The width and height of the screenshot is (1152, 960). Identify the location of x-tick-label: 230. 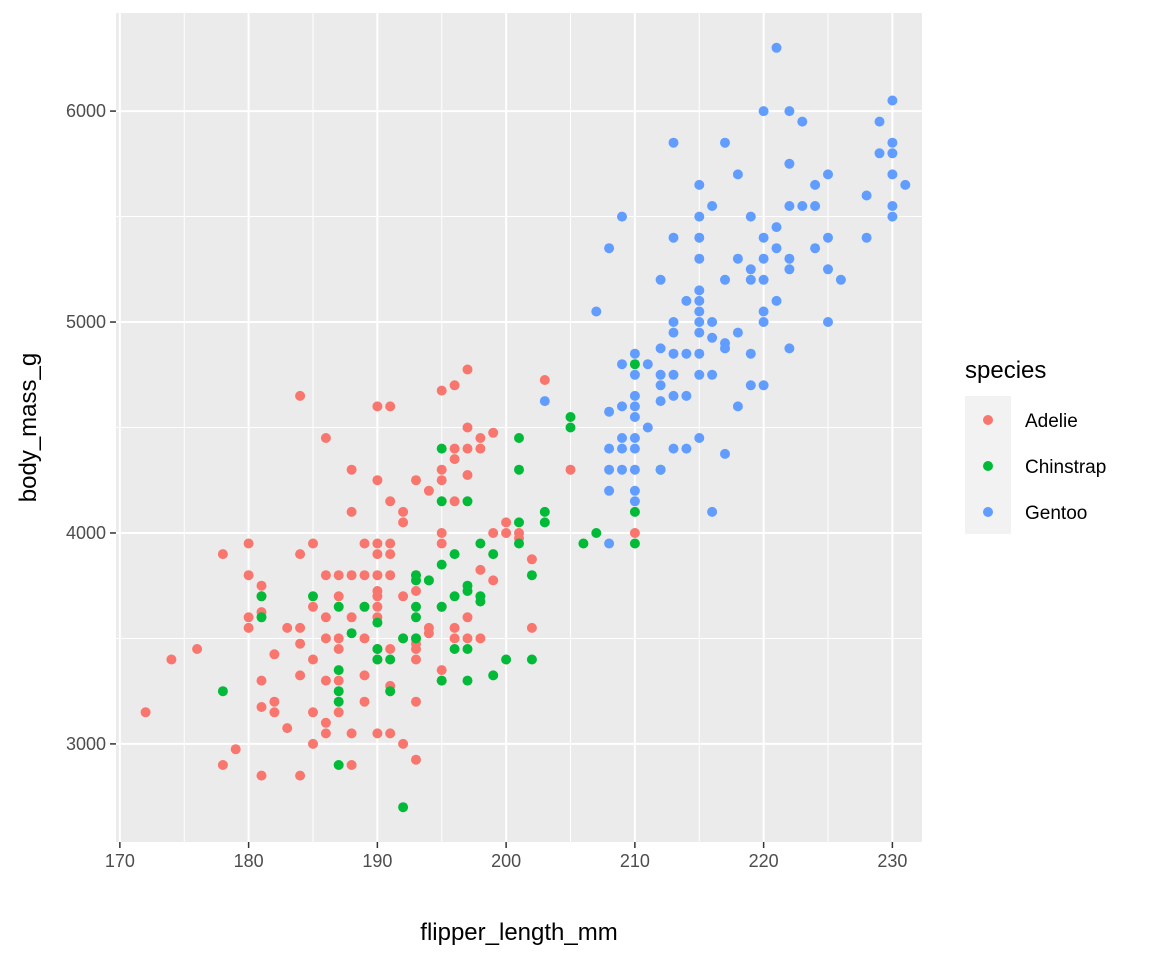
(892, 861).